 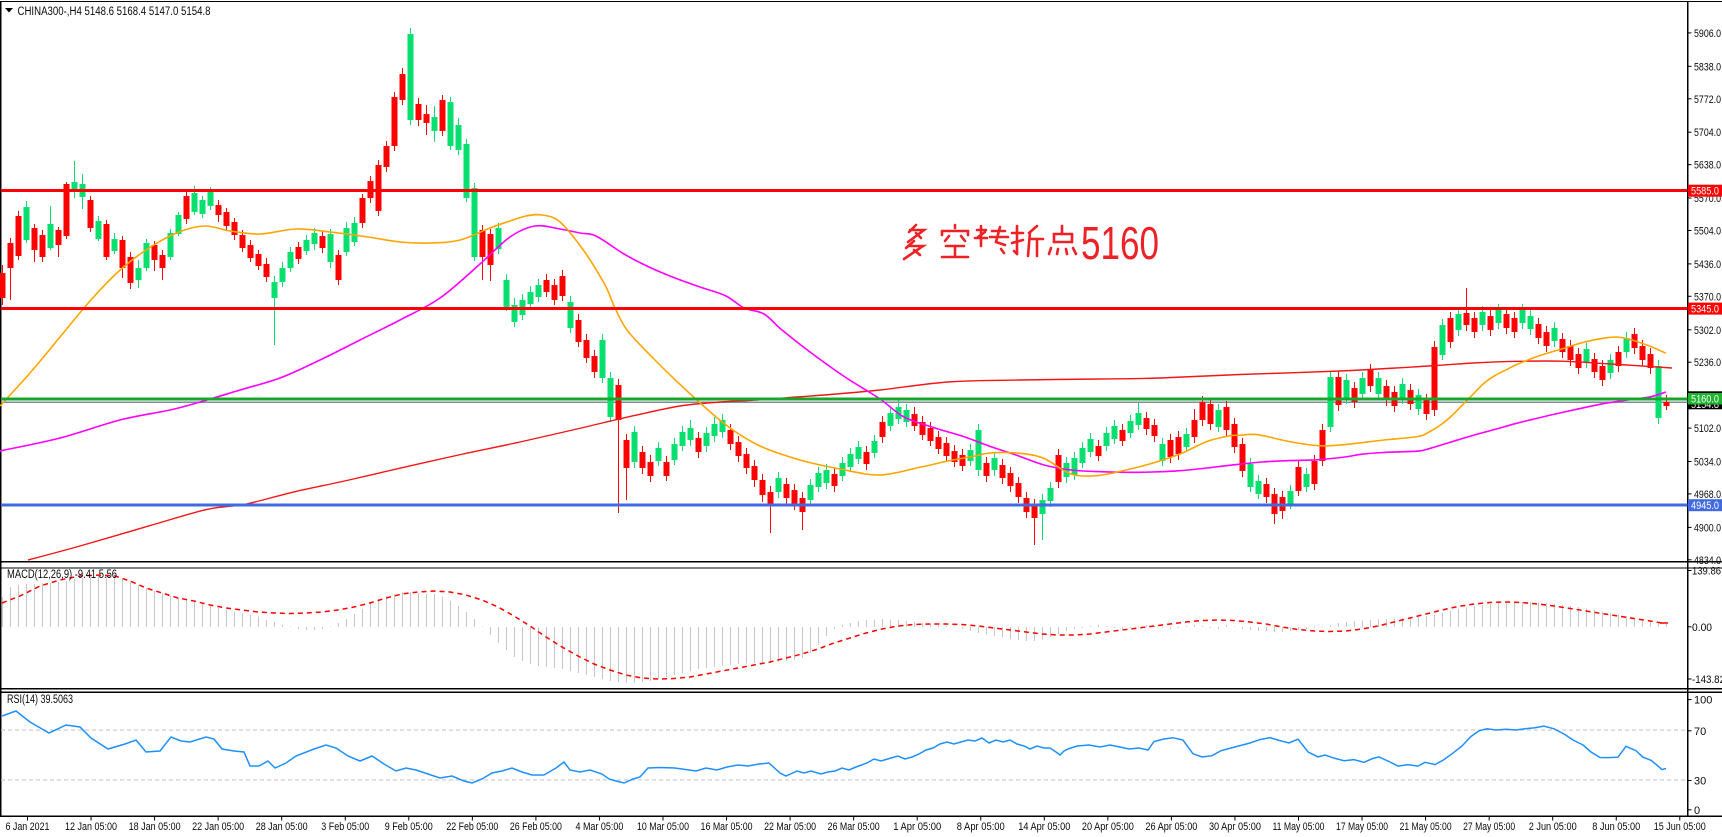 What do you see at coordinates (345, 827) in the screenshot?
I see `svg-text: 3 Feb 05:00` at bounding box center [345, 827].